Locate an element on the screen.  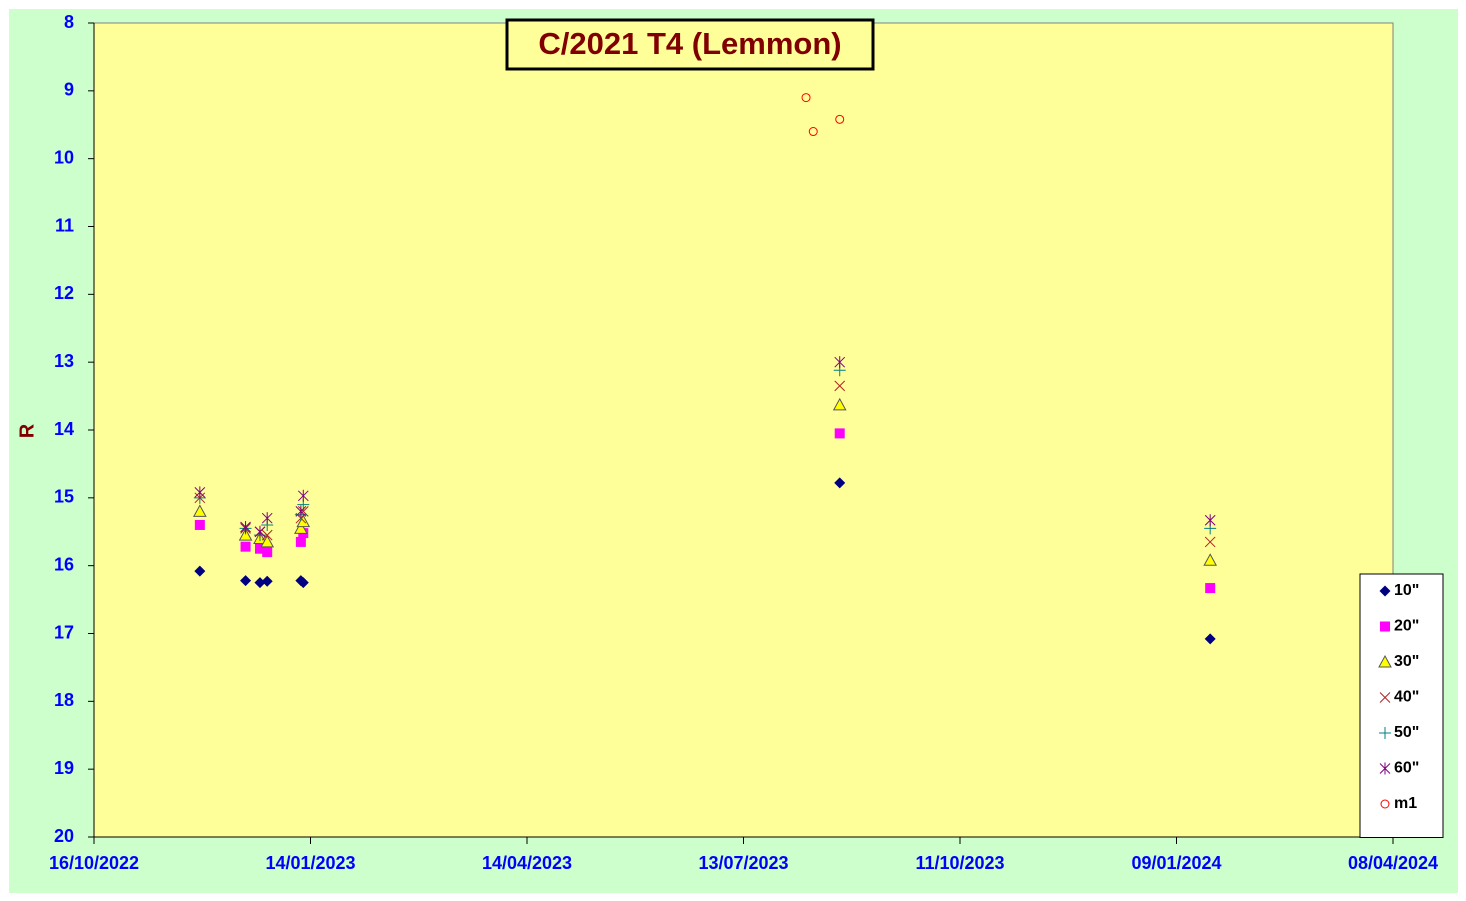
x-tick-label: 09/01/2024 is located at coordinates (1176, 863).